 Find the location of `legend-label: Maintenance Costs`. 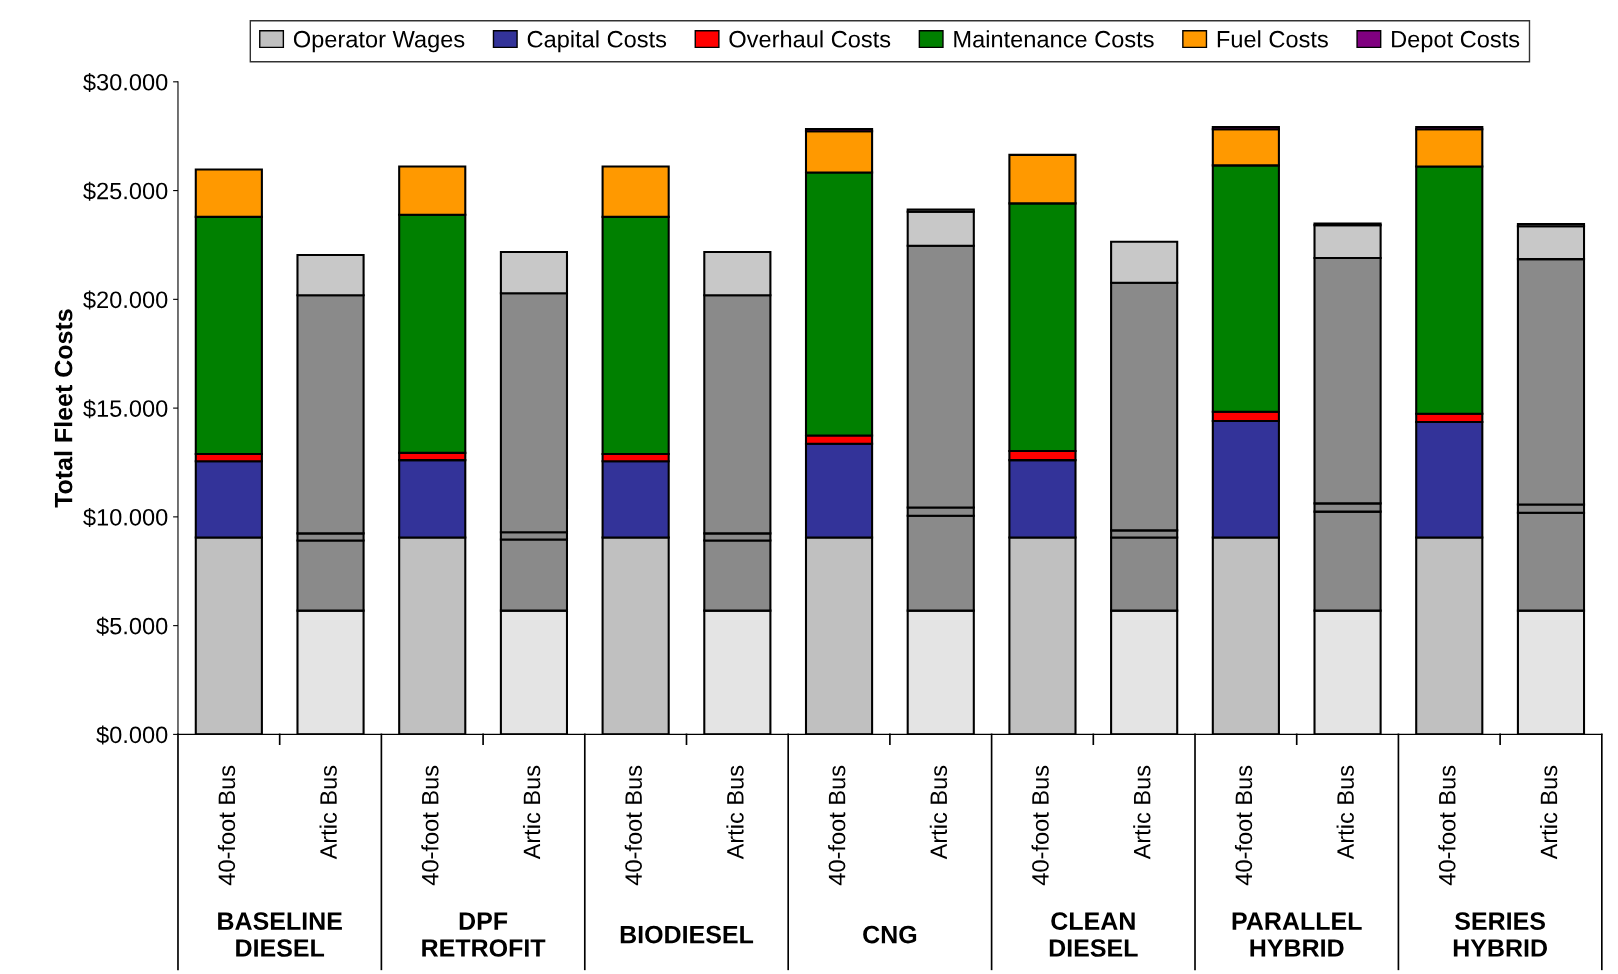

legend-label: Maintenance Costs is located at coordinates (1054, 39).